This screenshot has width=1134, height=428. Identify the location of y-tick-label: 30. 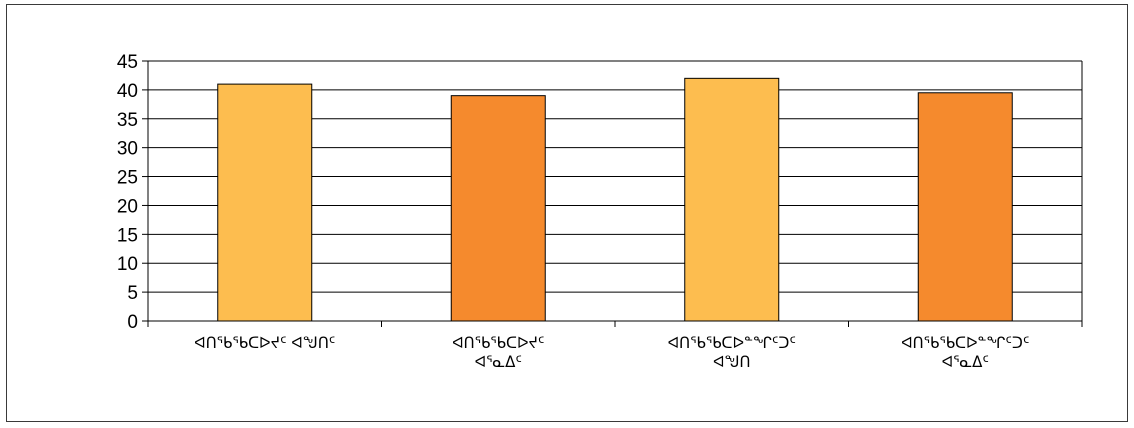
(127, 149).